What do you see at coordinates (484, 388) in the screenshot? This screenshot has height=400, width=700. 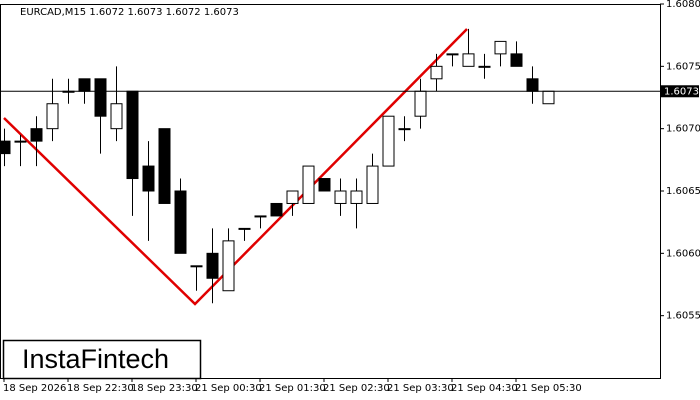 I see `x-tick-label: 21 Sep 04:30` at bounding box center [484, 388].